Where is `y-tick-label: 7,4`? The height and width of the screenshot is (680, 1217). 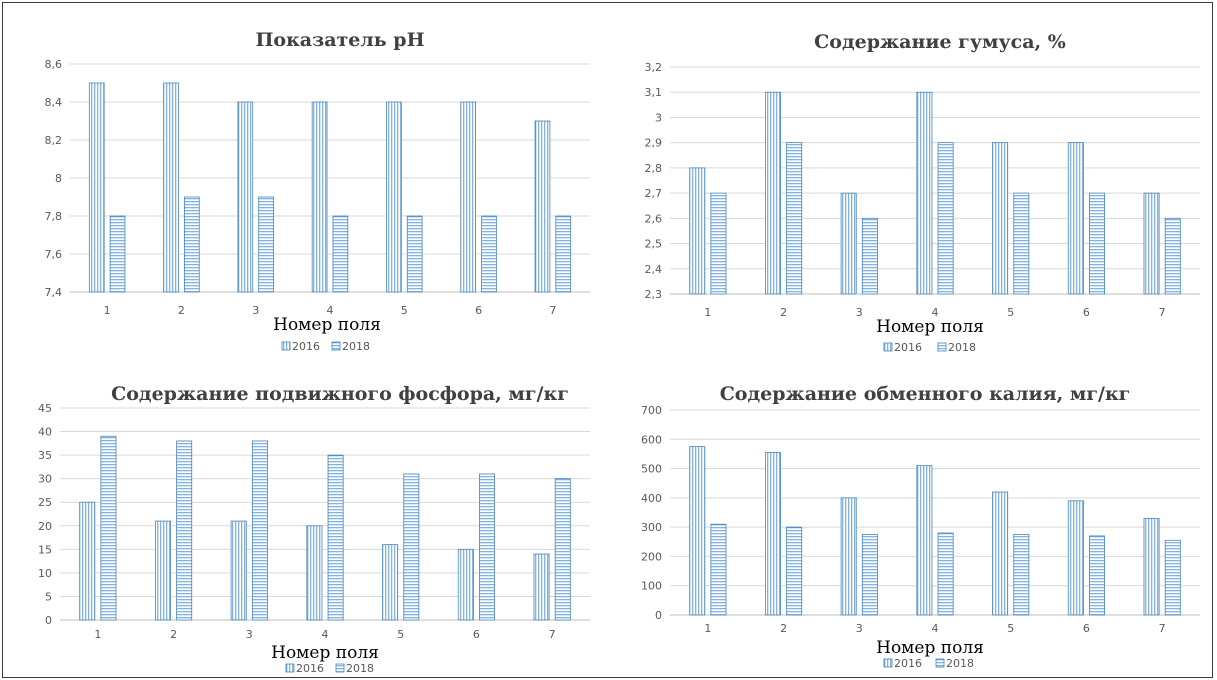 y-tick-label: 7,4 is located at coordinates (54, 292).